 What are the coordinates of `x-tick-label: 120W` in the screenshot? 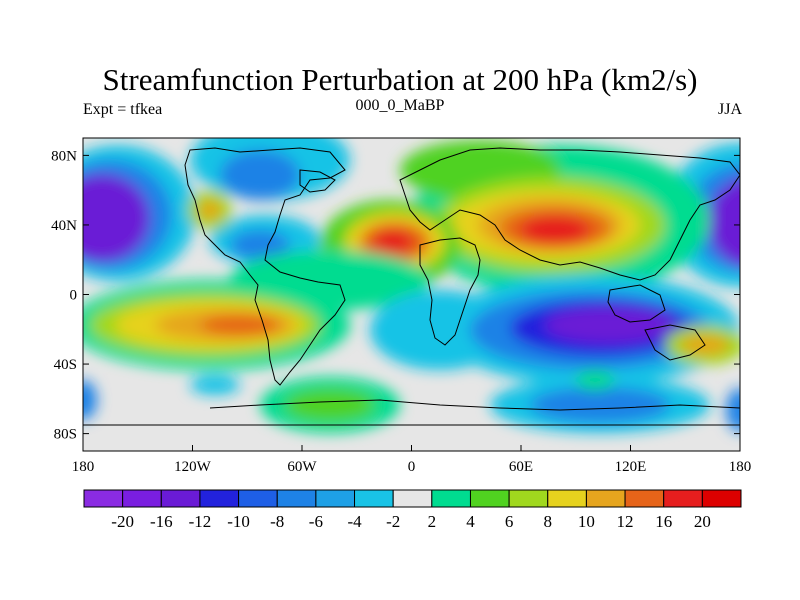 It's located at (193, 467).